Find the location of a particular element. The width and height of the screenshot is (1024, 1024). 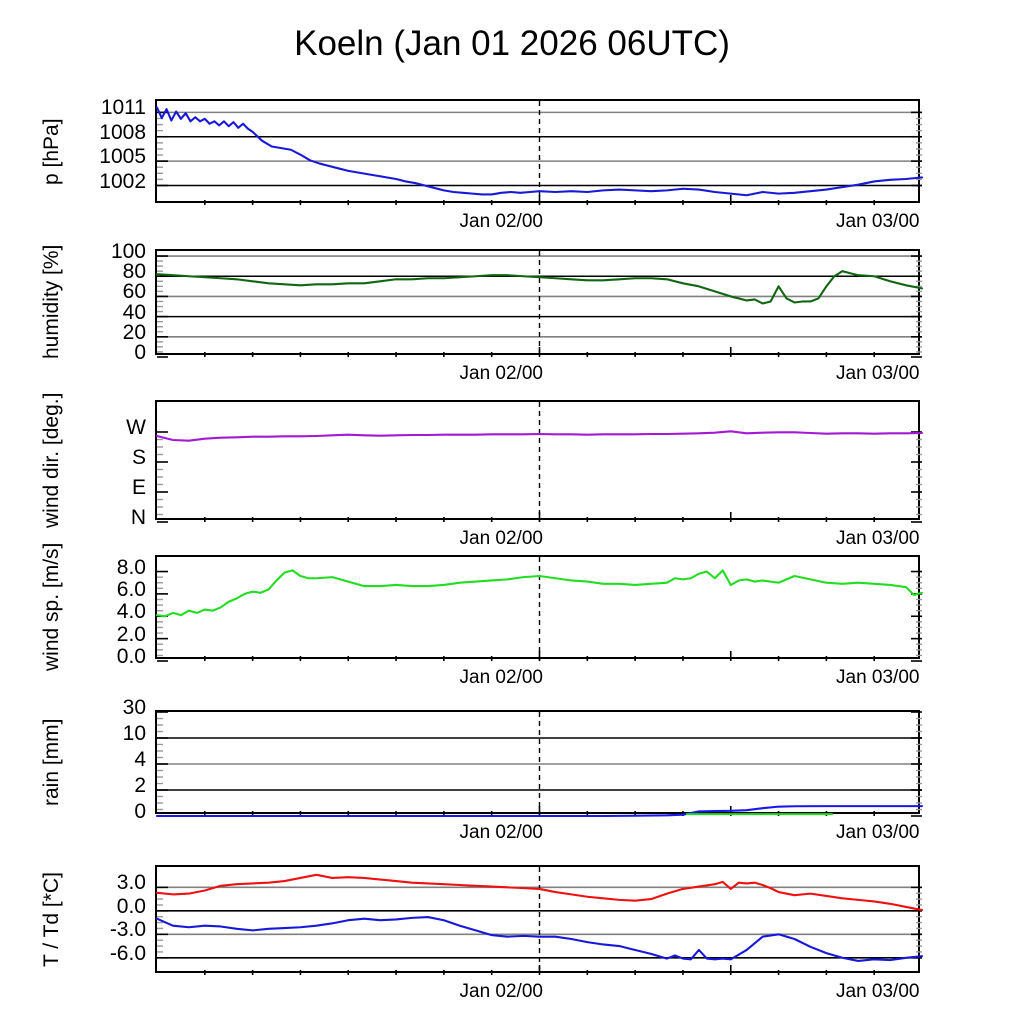

y-axis-label-5: T / Td [*C] is located at coordinates (51, 919).